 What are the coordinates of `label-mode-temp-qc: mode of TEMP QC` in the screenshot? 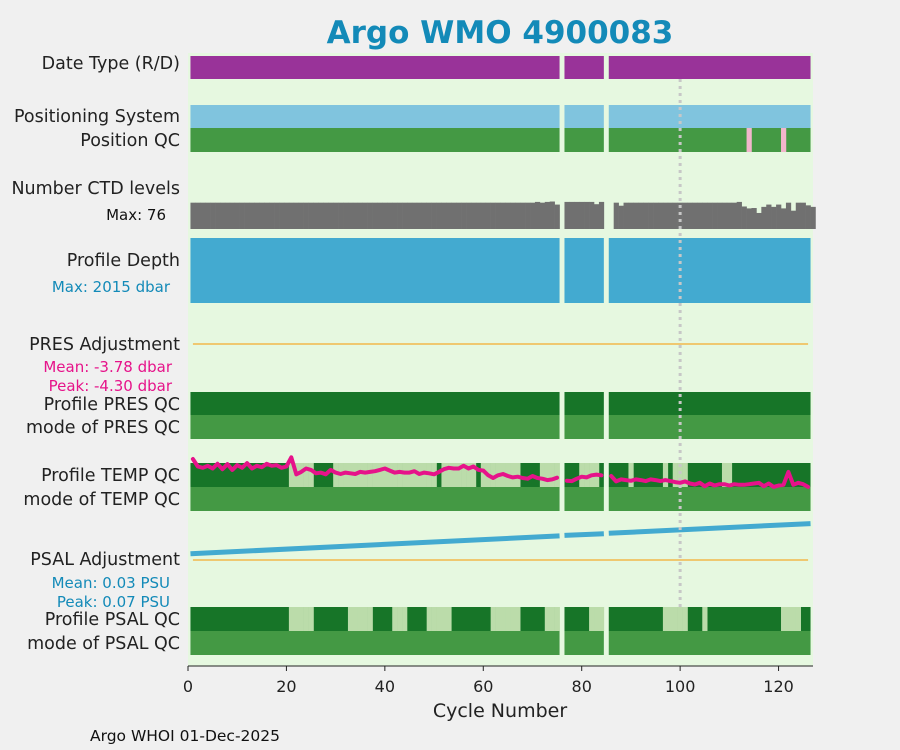 It's located at (101, 500).